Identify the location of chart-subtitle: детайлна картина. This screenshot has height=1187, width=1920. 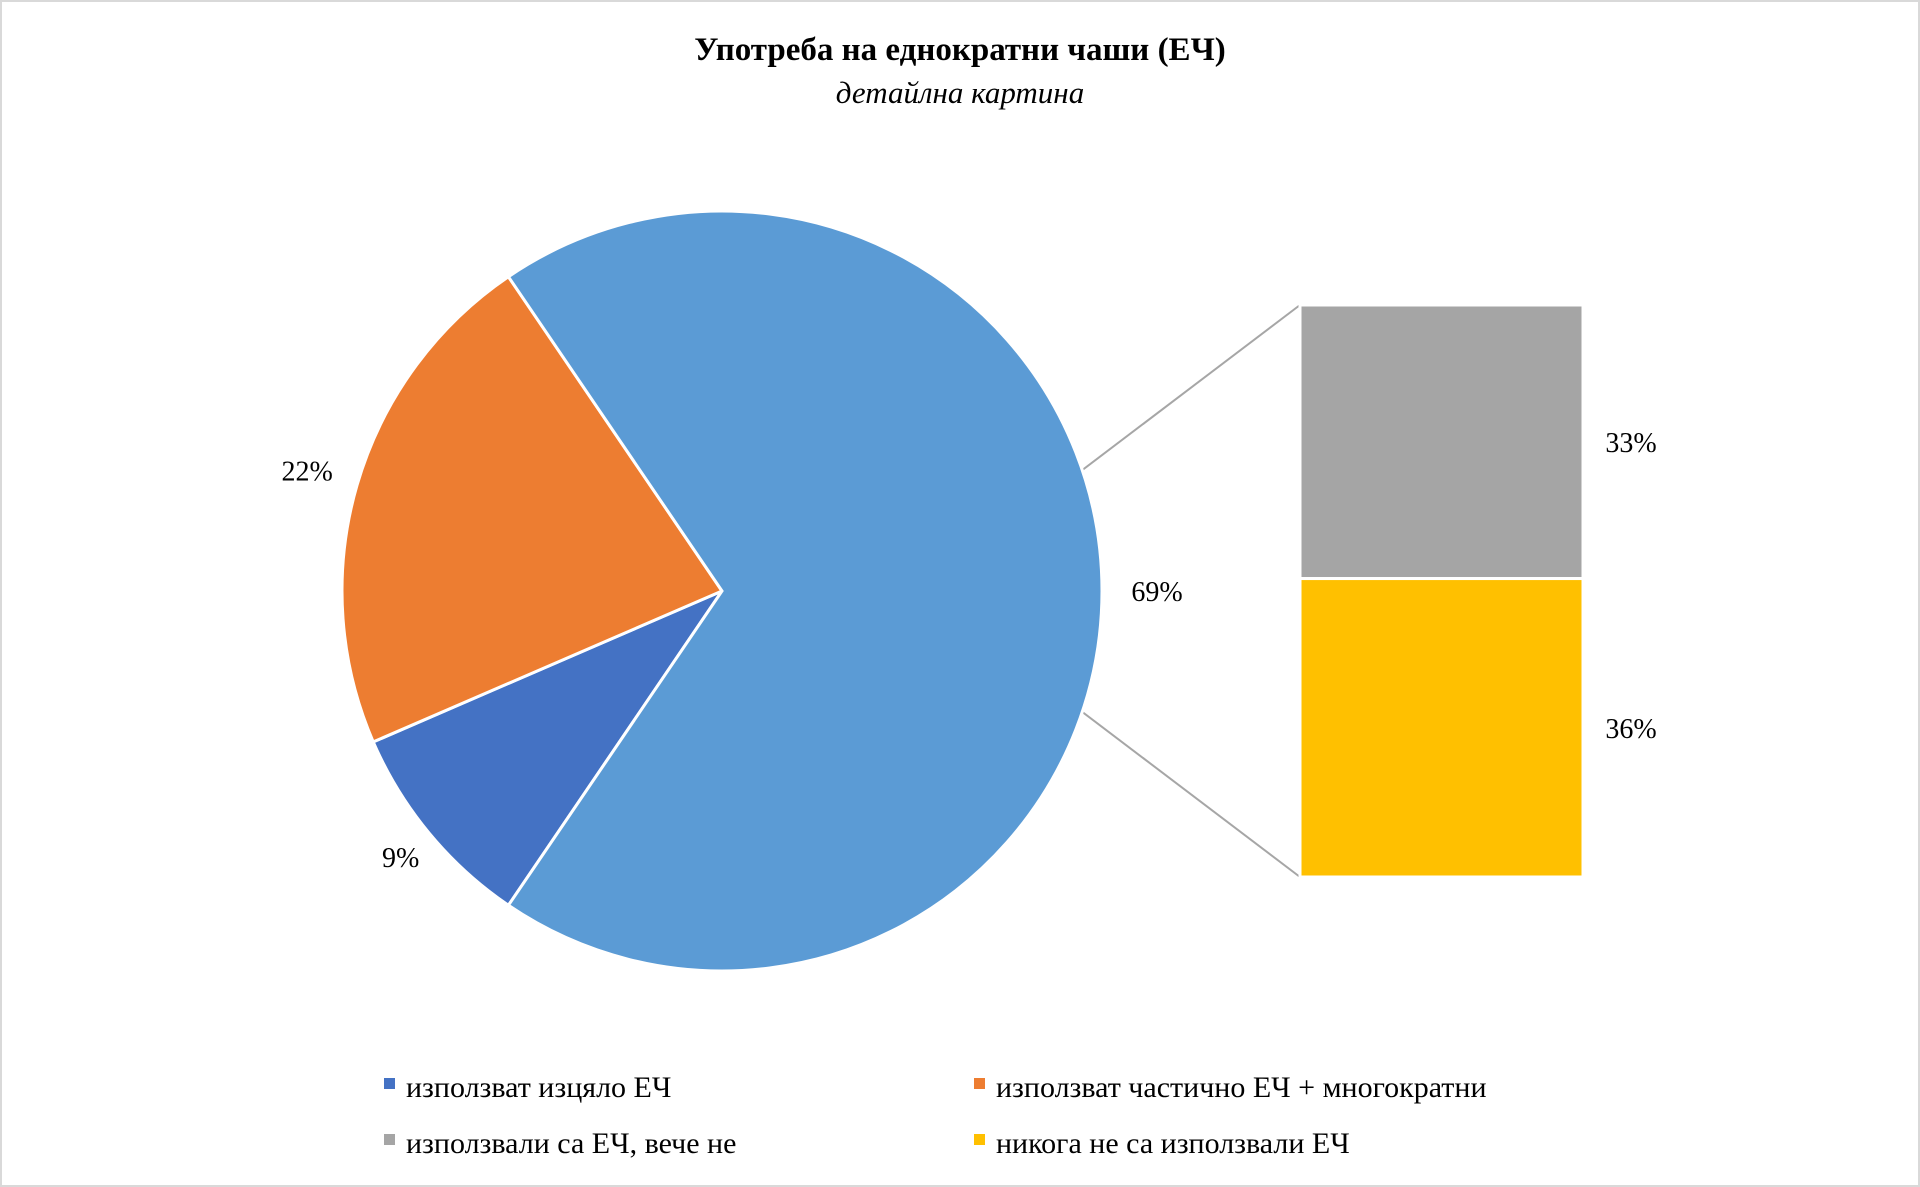
(960, 92).